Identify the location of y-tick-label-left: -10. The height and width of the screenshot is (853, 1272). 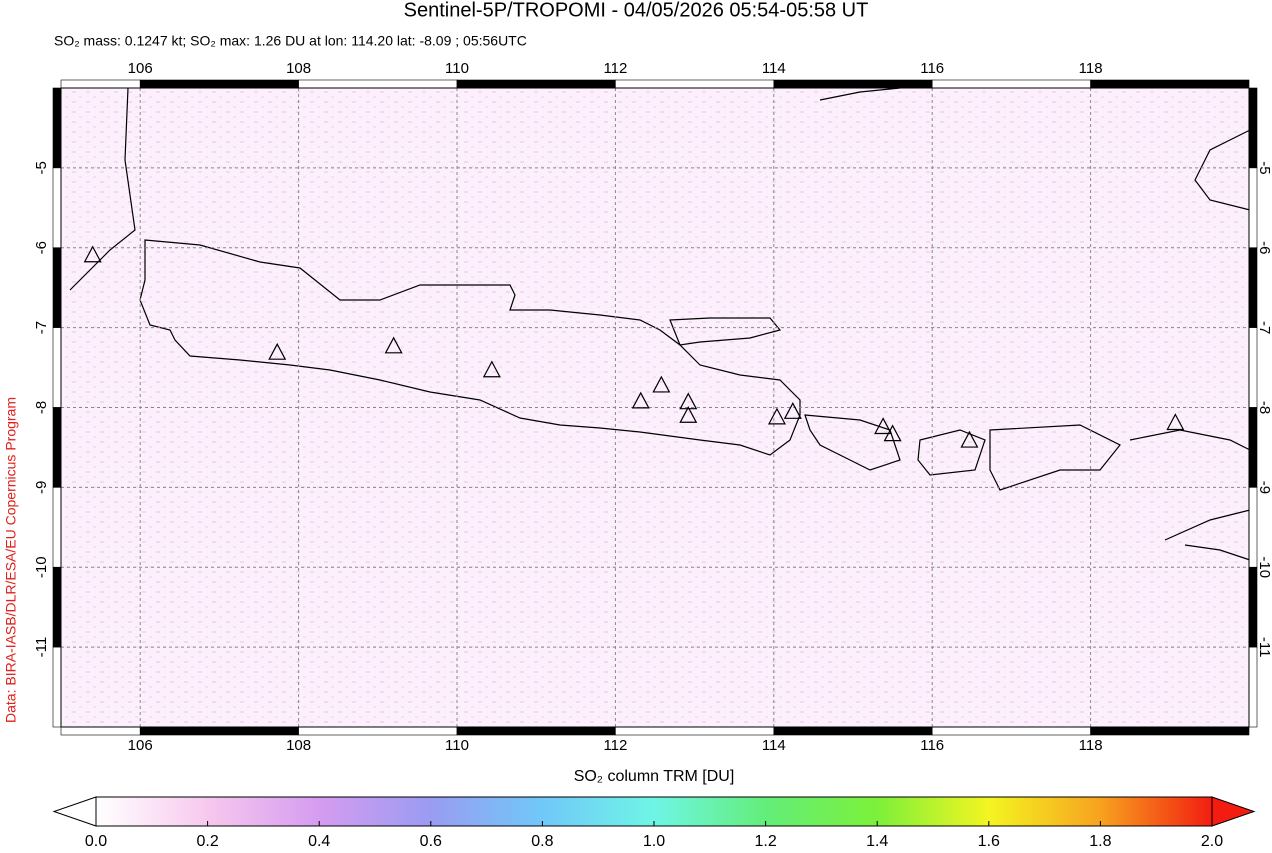
(41, 567).